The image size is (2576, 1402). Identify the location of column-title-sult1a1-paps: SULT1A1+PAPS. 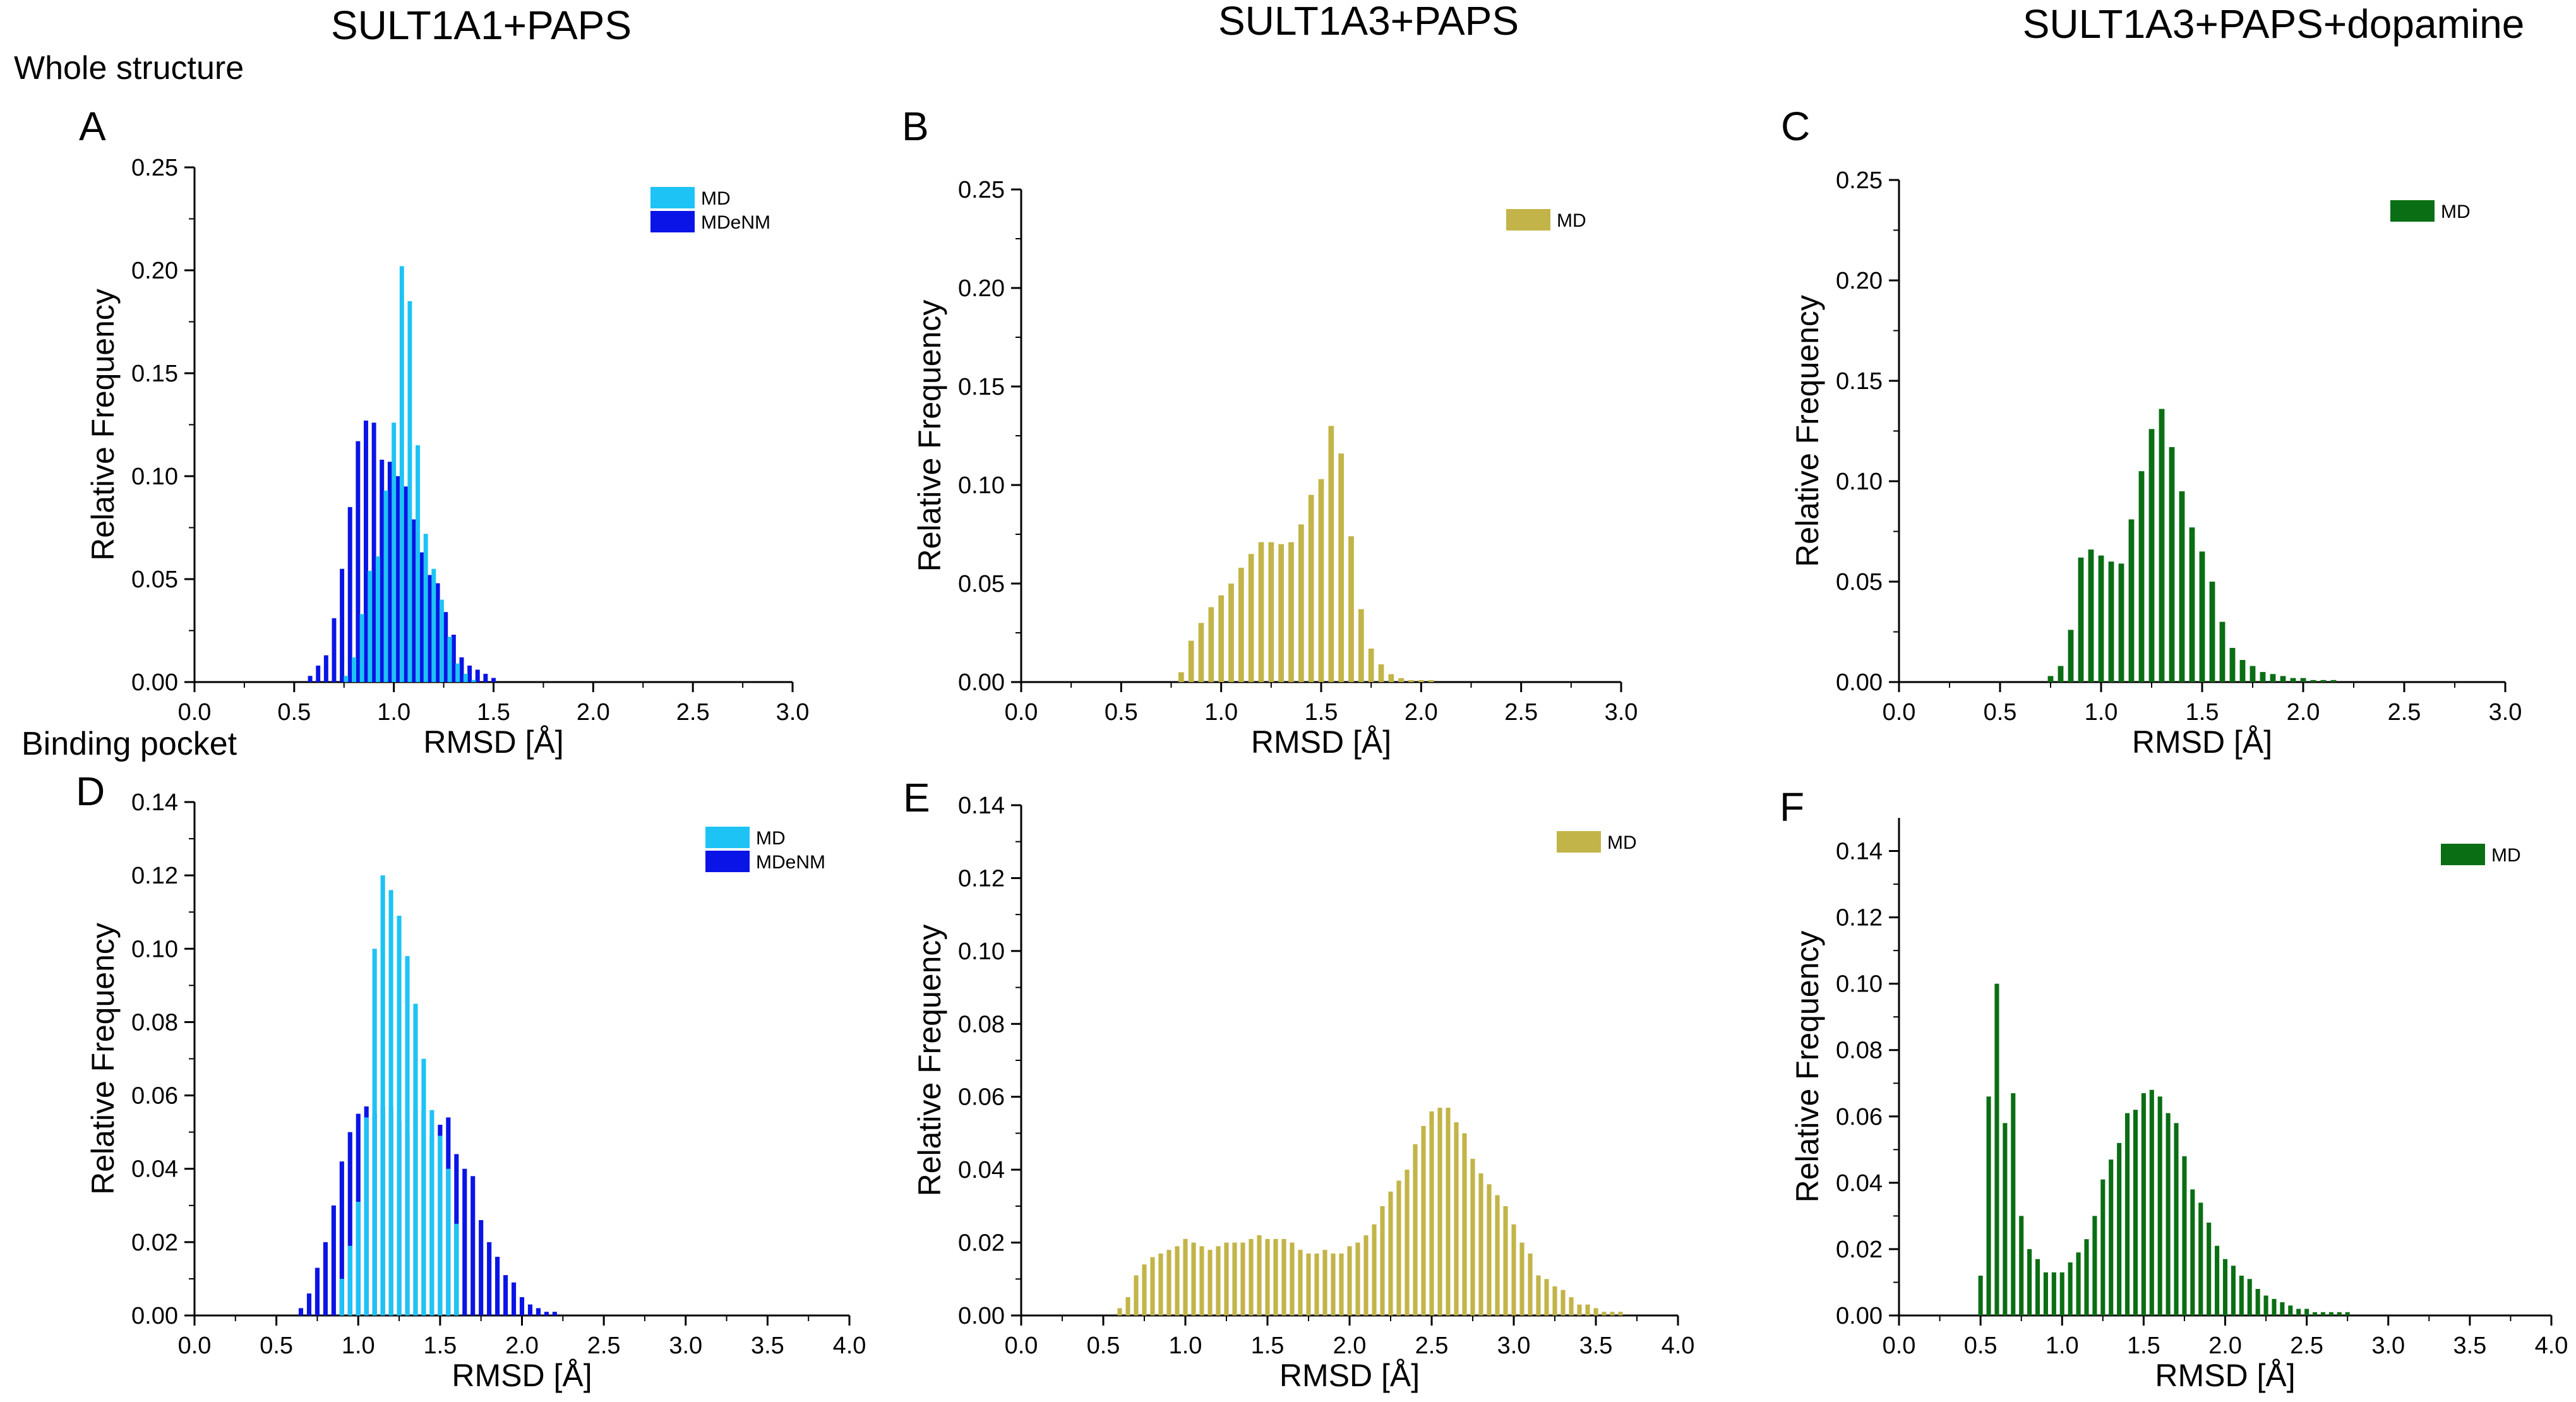
(481, 26).